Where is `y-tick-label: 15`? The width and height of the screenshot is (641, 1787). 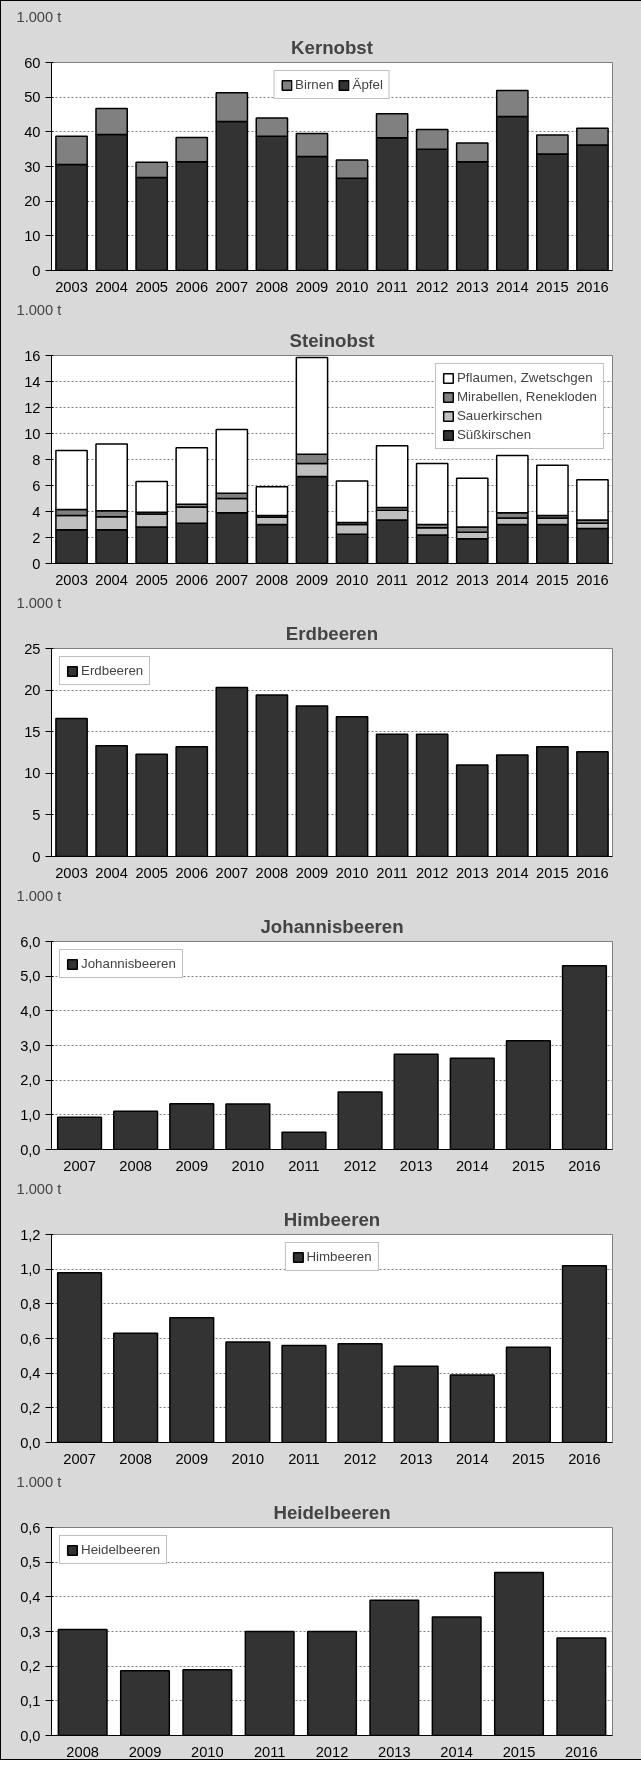
y-tick-label: 15 is located at coordinates (32, 731).